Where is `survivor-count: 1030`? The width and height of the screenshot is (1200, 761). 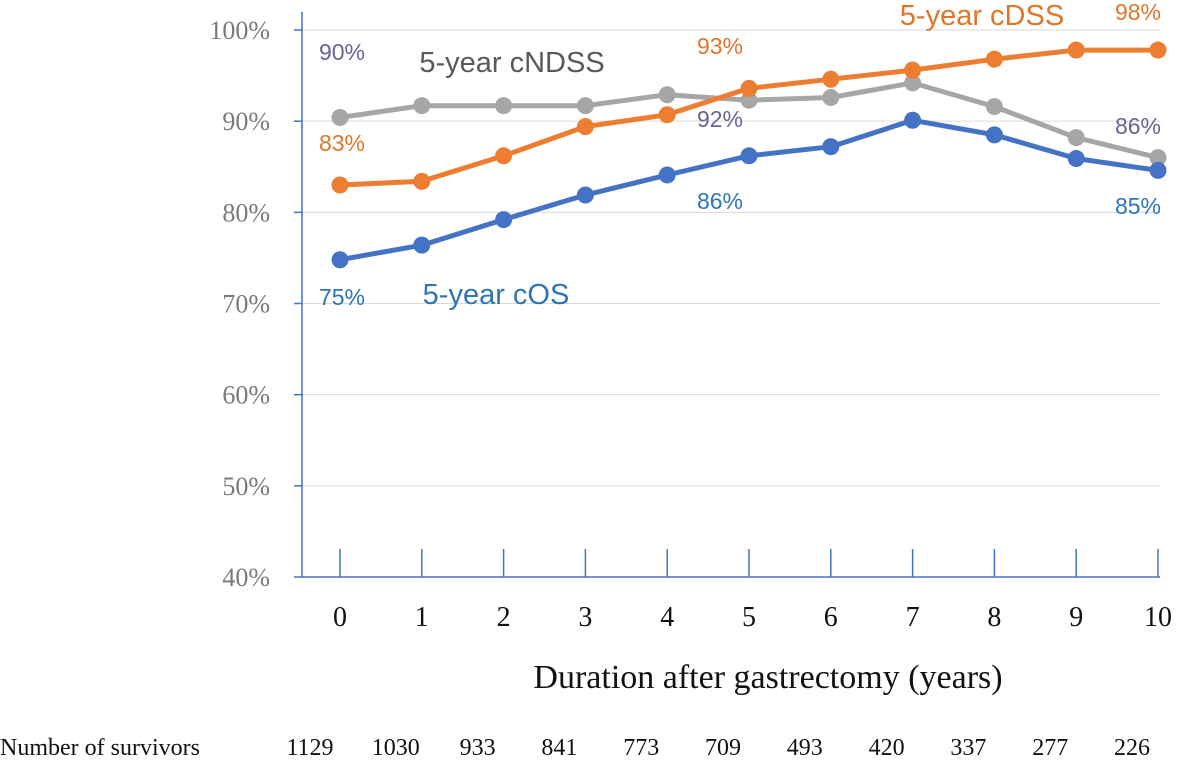 survivor-count: 1030 is located at coordinates (396, 748).